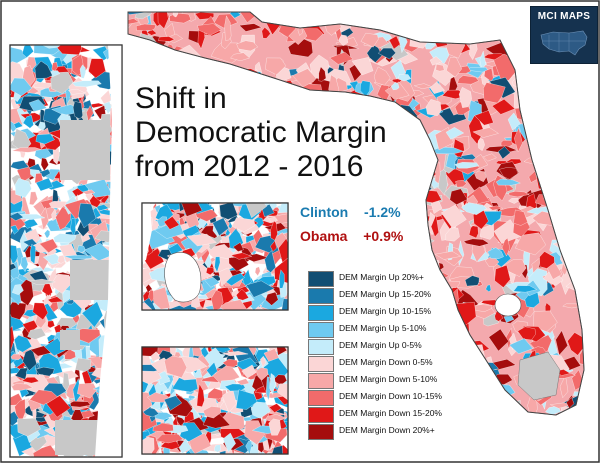 This screenshot has height=463, width=600. What do you see at coordinates (539, 376) in the screenshot?
I see `everglades-area` at bounding box center [539, 376].